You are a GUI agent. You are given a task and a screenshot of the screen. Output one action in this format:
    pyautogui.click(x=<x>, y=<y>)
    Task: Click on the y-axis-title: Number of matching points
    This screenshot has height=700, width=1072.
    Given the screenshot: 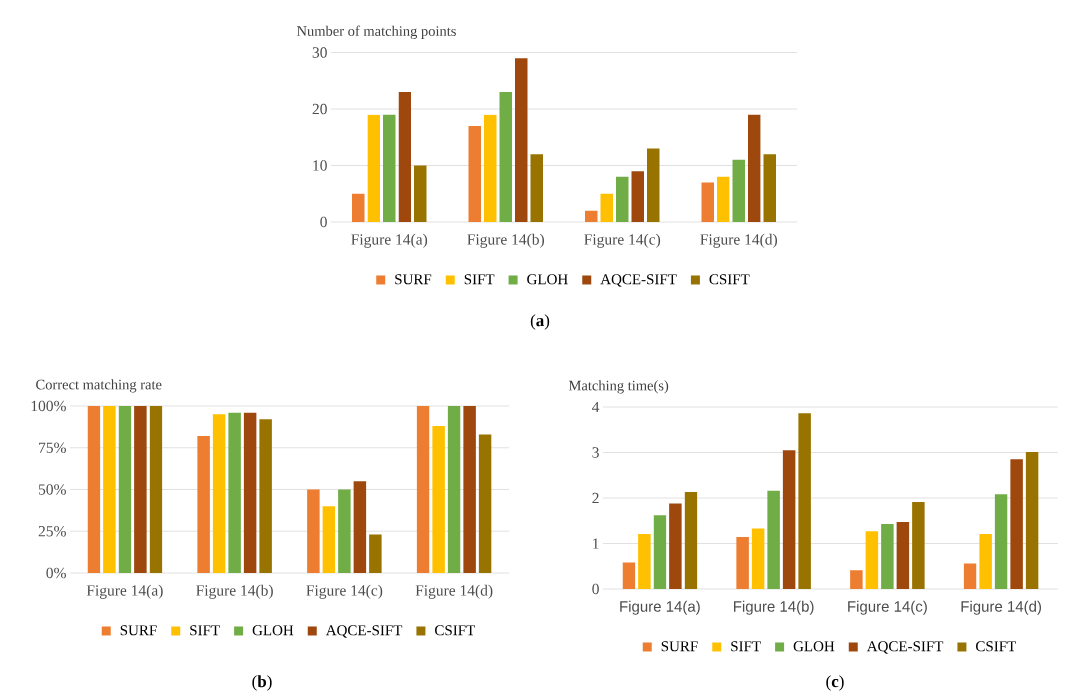 What is the action you would take?
    pyautogui.click(x=376, y=32)
    